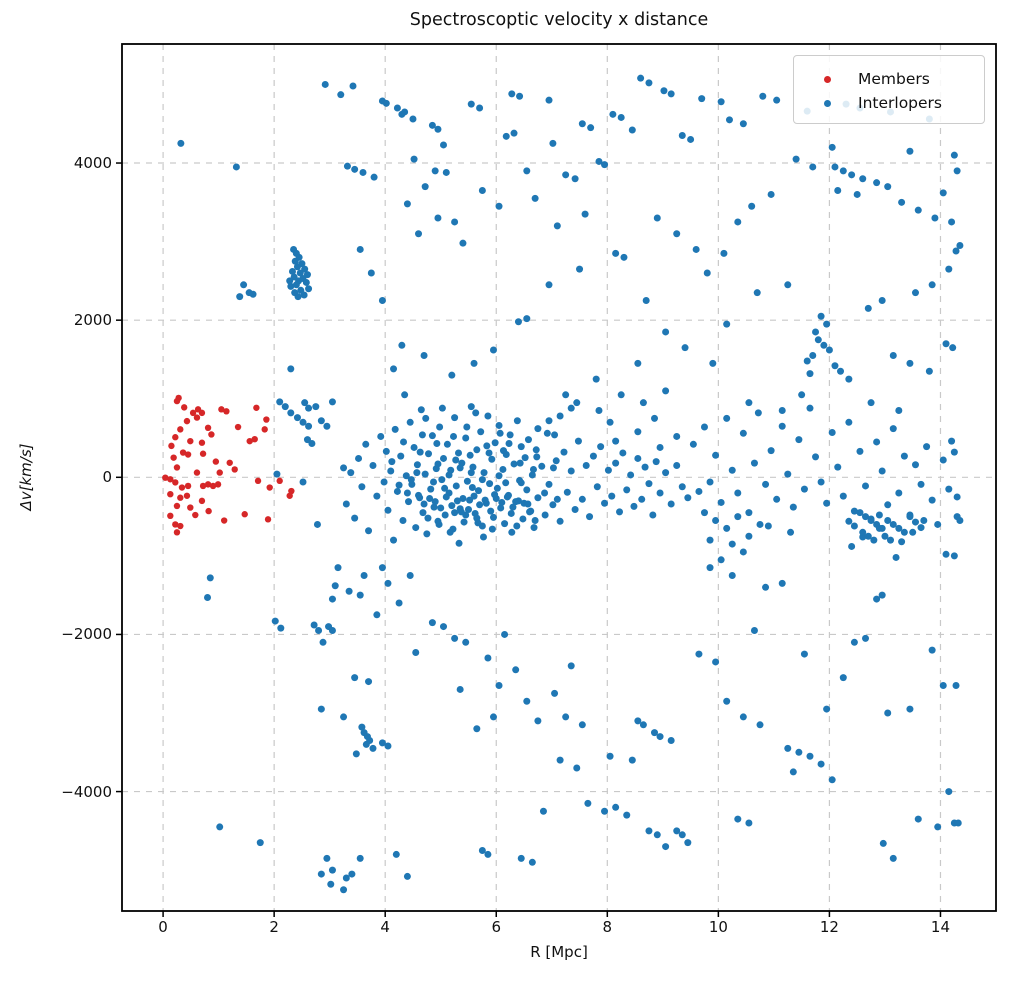 The image size is (1010, 983). What do you see at coordinates (559, 20) in the screenshot?
I see `chart-title: Spectroscoptic velocity x distance` at bounding box center [559, 20].